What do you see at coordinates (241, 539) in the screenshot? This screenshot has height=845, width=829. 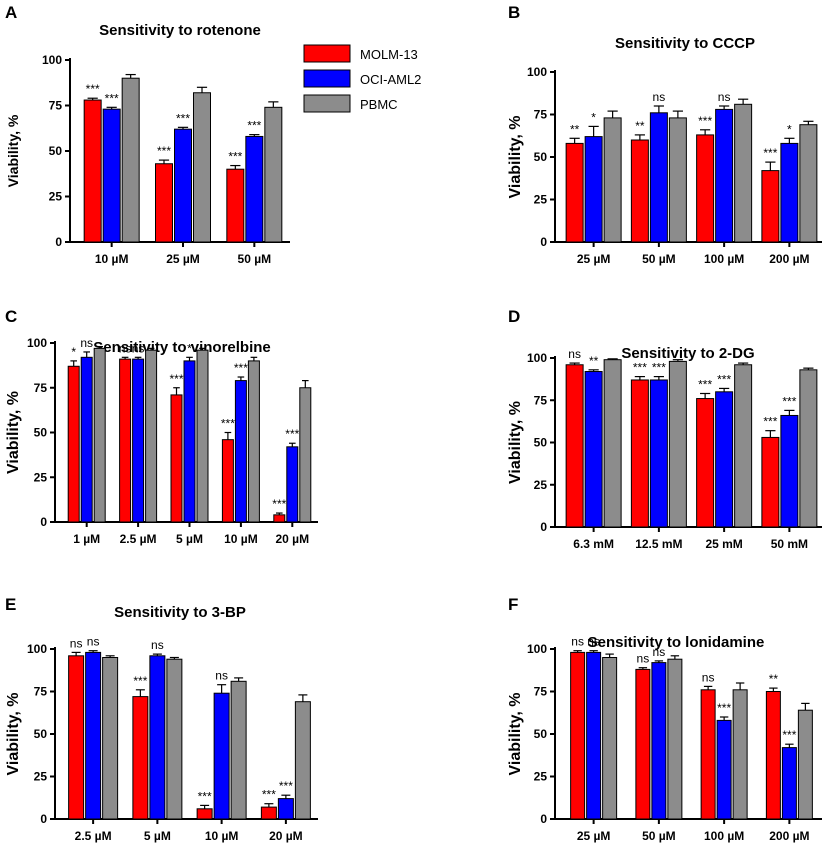 I see `x-tick-label: 10 µM` at bounding box center [241, 539].